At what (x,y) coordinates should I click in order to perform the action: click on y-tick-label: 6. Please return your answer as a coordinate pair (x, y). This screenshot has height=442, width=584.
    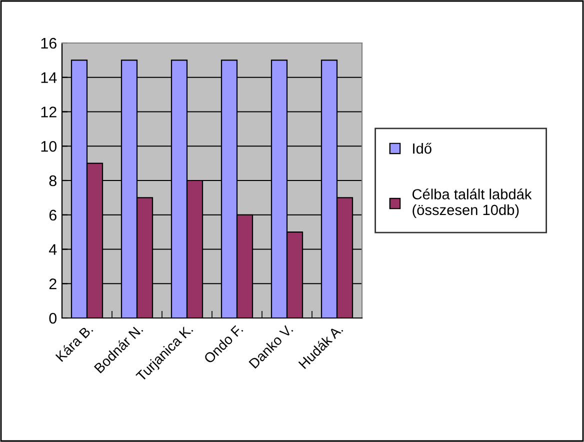
    Looking at the image, I should click on (52, 215).